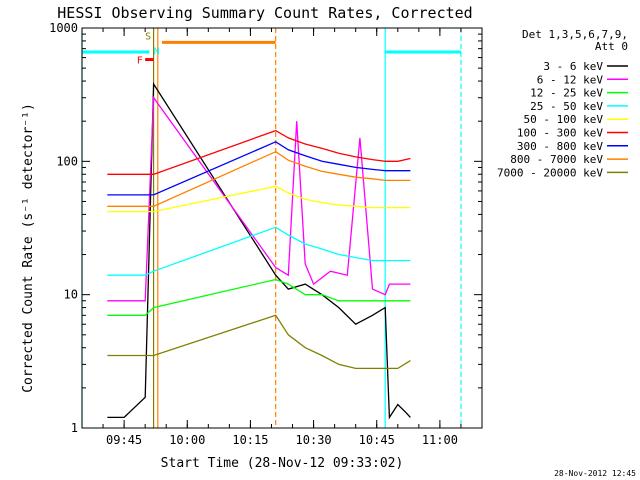 This screenshot has width=640, height=480. Describe the element at coordinates (250, 440) in the screenshot. I see `x-tick-label-2: 10:15` at that location.